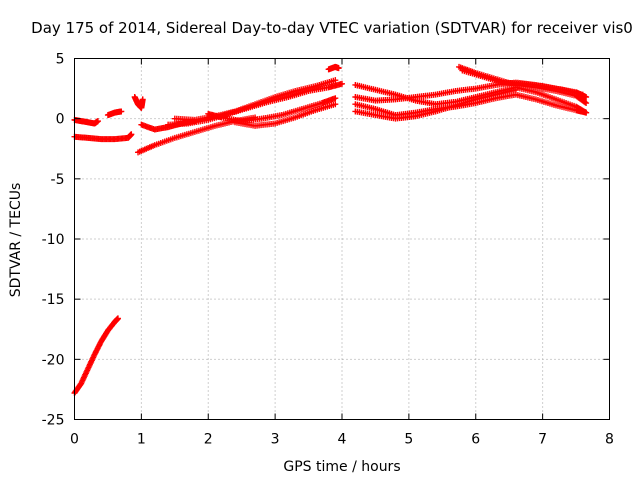 The image size is (640, 480). What do you see at coordinates (522, 82) in the screenshot?
I see `series-track-r` at bounding box center [522, 82].